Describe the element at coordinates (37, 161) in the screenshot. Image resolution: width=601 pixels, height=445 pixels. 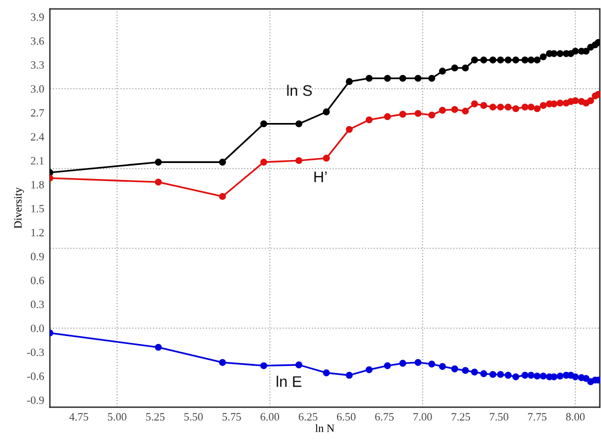
I see `y-tick-label: 2.1` at that location.